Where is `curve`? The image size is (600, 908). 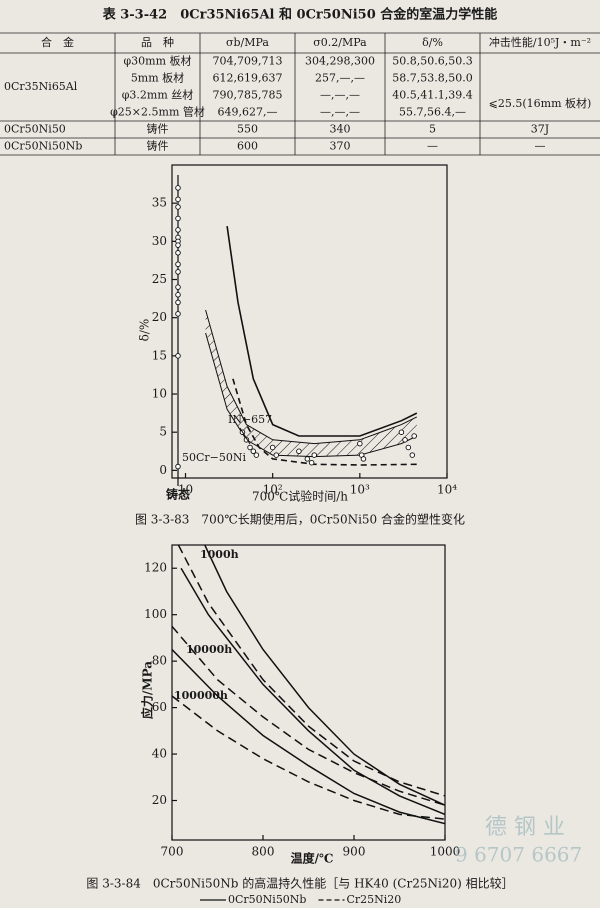 curve is located at coordinates (322, 331).